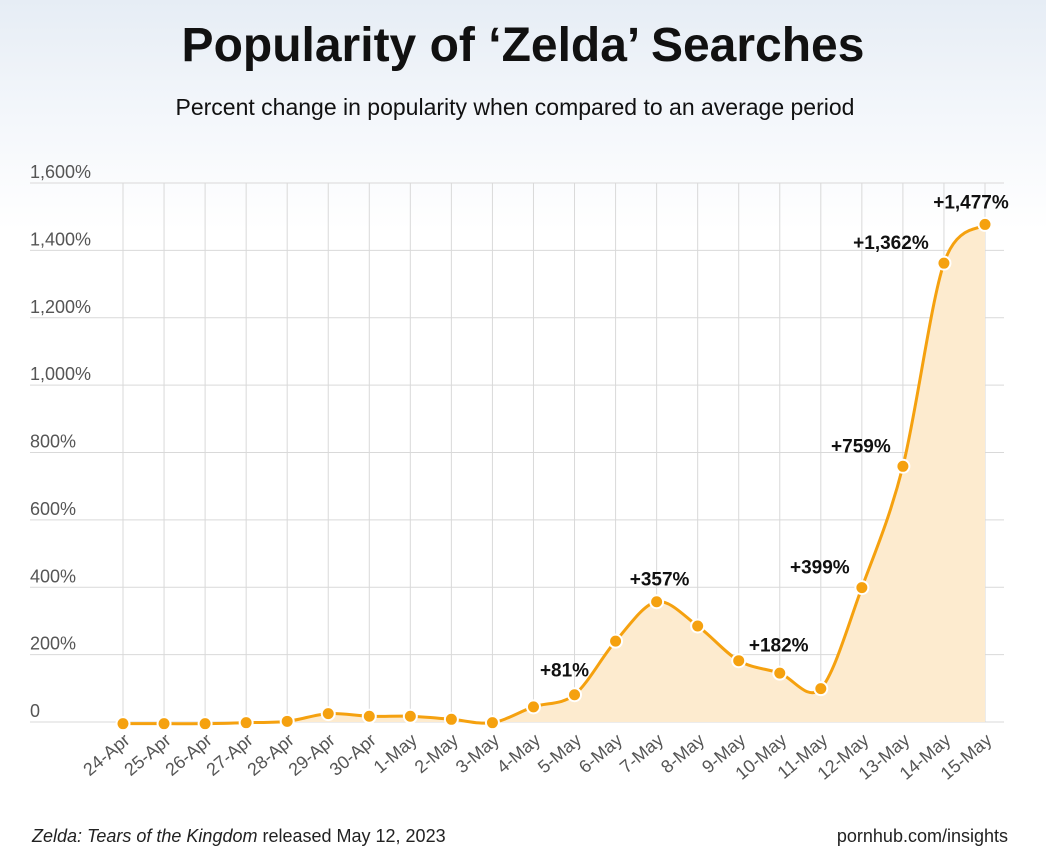 Image resolution: width=1046 pixels, height=864 pixels. Describe the element at coordinates (739, 661) in the screenshot. I see `data-point-9-May` at that location.